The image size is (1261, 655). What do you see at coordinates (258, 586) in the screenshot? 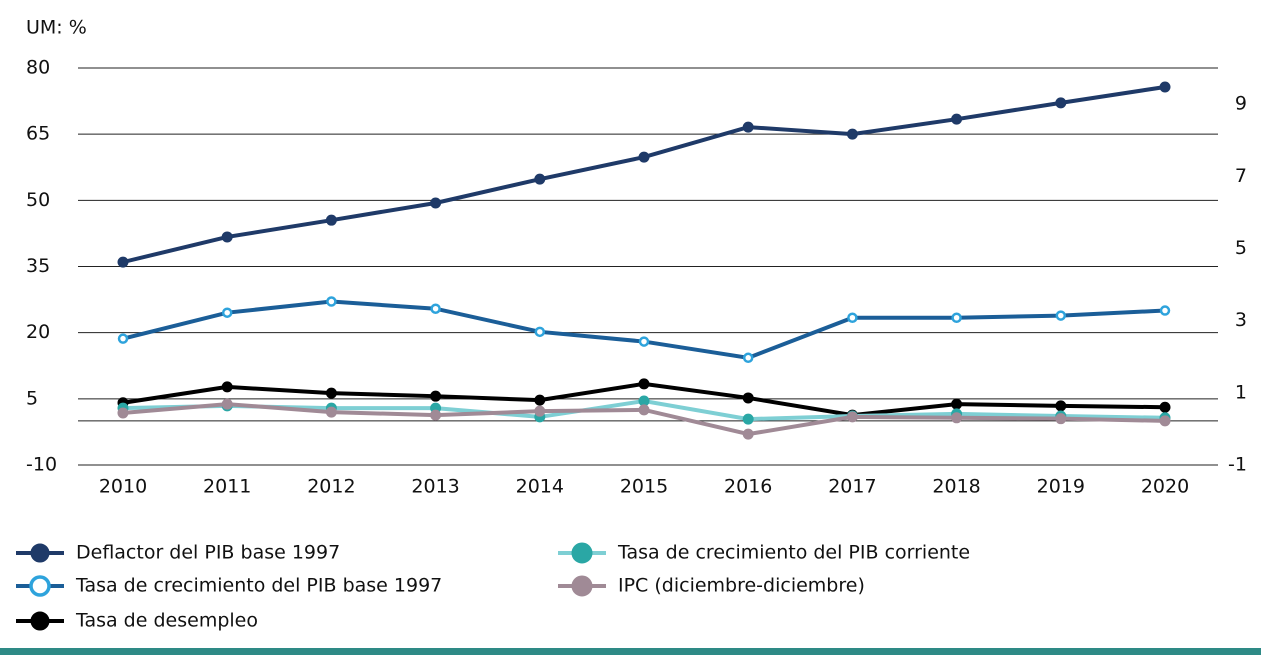
I see `legend-label: Tasa de crecimiento del PIB base 1997` at bounding box center [258, 586].